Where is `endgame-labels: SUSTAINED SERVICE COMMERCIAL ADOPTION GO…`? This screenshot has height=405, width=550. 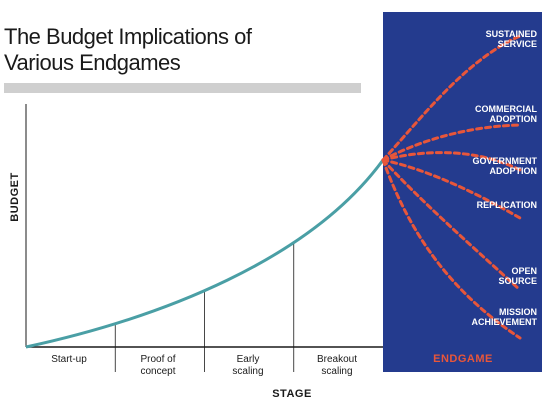
endgame-labels: SUSTAINED SERVICE COMMERCIAL ADOPTION GO… is located at coordinates (504, 178).